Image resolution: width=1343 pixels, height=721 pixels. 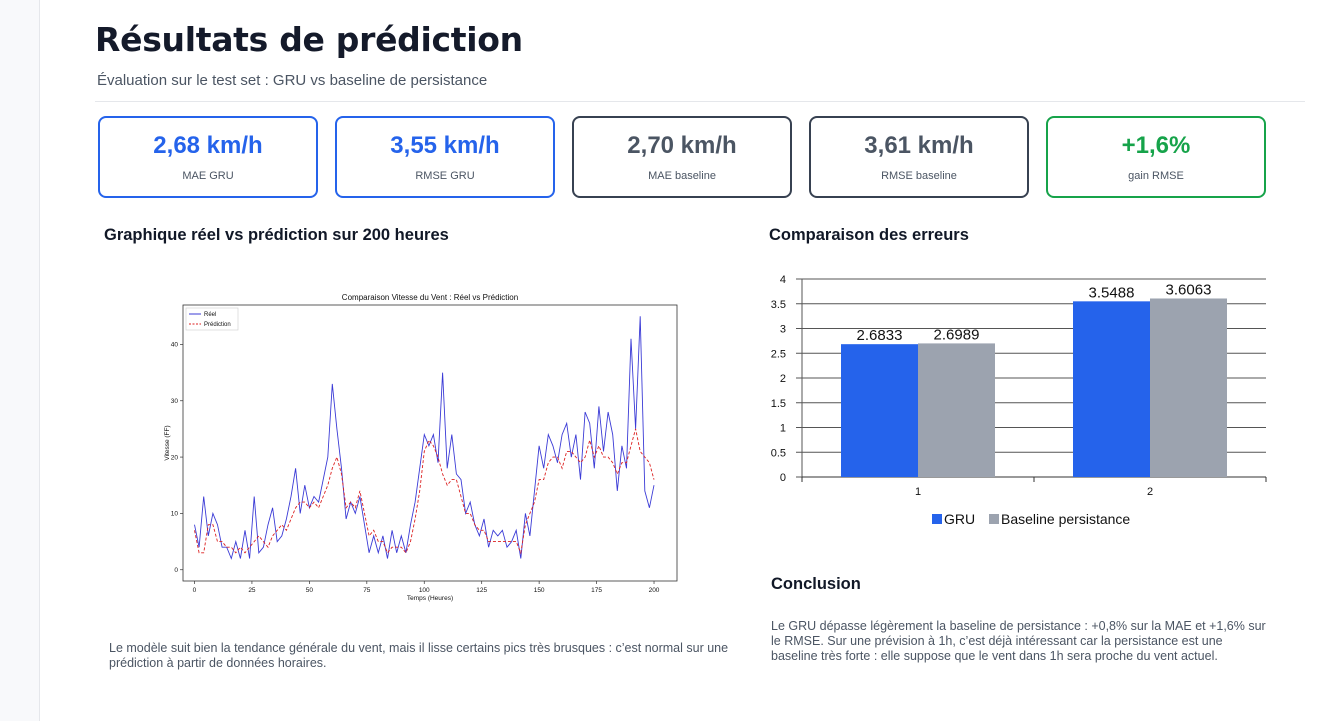 What do you see at coordinates (424, 590) in the screenshot?
I see `x-tick-label: 100` at bounding box center [424, 590].